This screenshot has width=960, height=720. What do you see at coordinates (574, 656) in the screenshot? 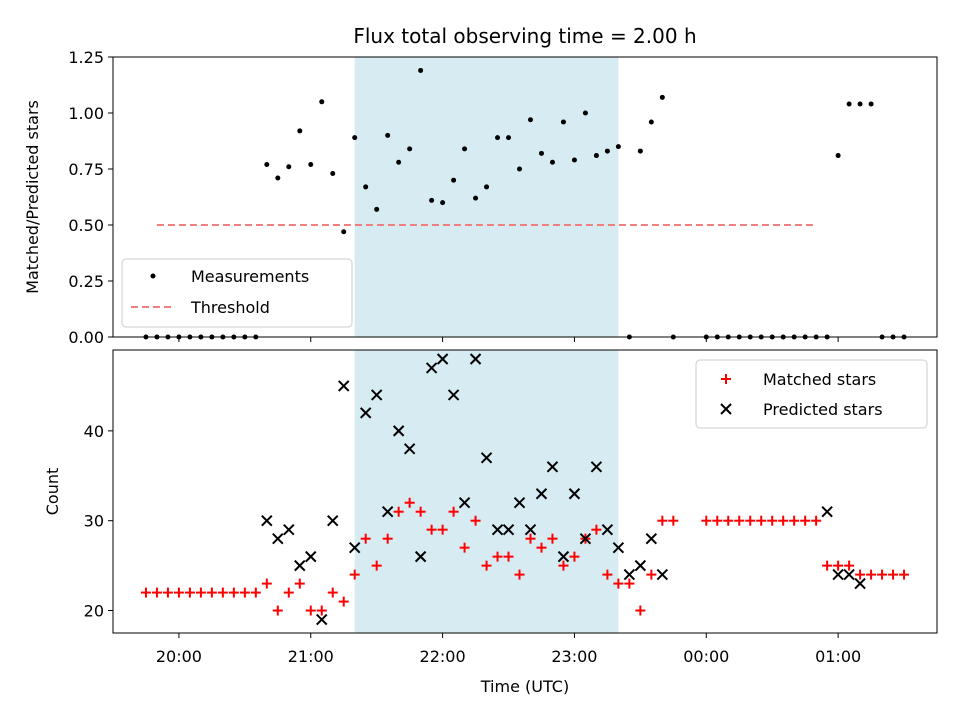
I see `bottom-x-tick-label: 23:00` at bounding box center [574, 656].